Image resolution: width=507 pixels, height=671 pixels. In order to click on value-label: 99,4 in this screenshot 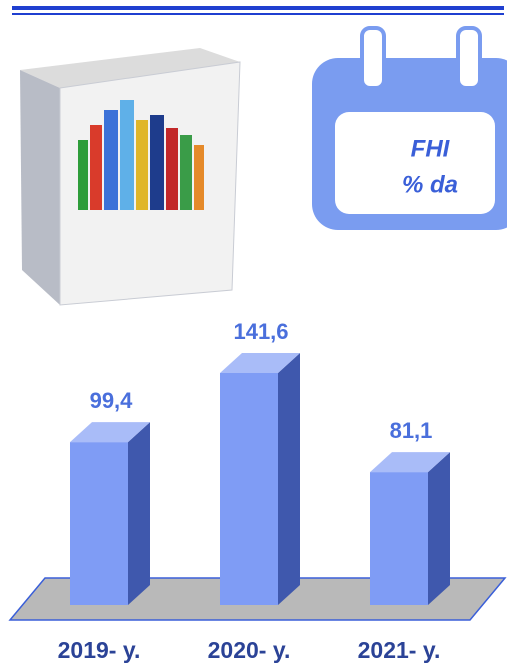, I will do `click(112, 400)`.